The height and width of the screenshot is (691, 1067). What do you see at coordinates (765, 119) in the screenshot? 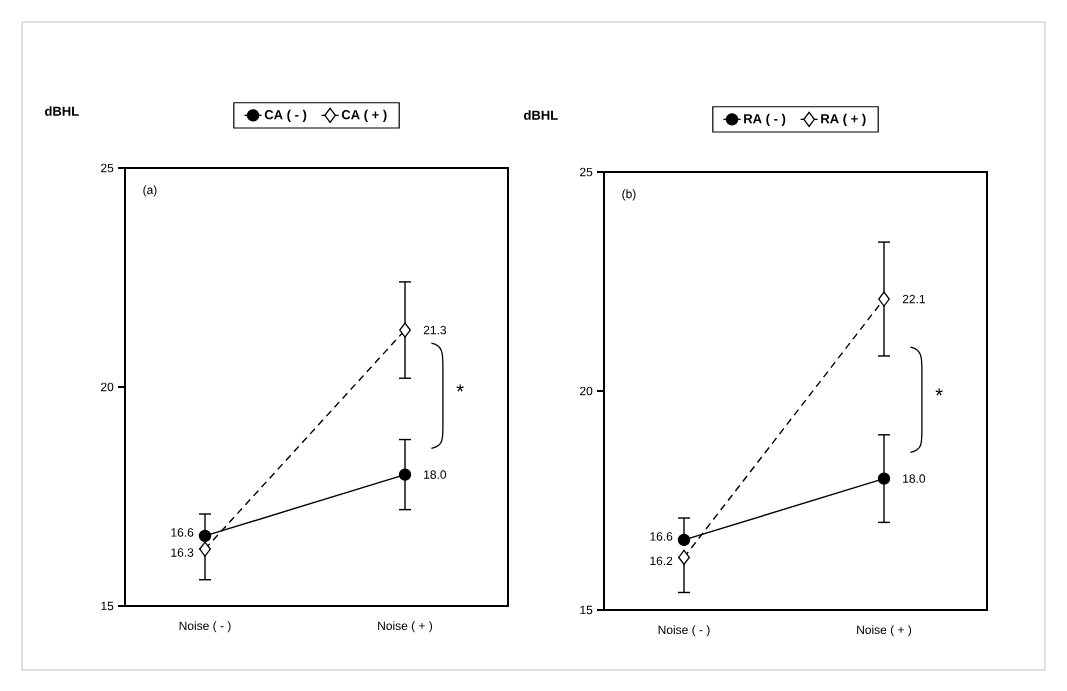
I see `legend-label: RA ( - )` at bounding box center [765, 119].